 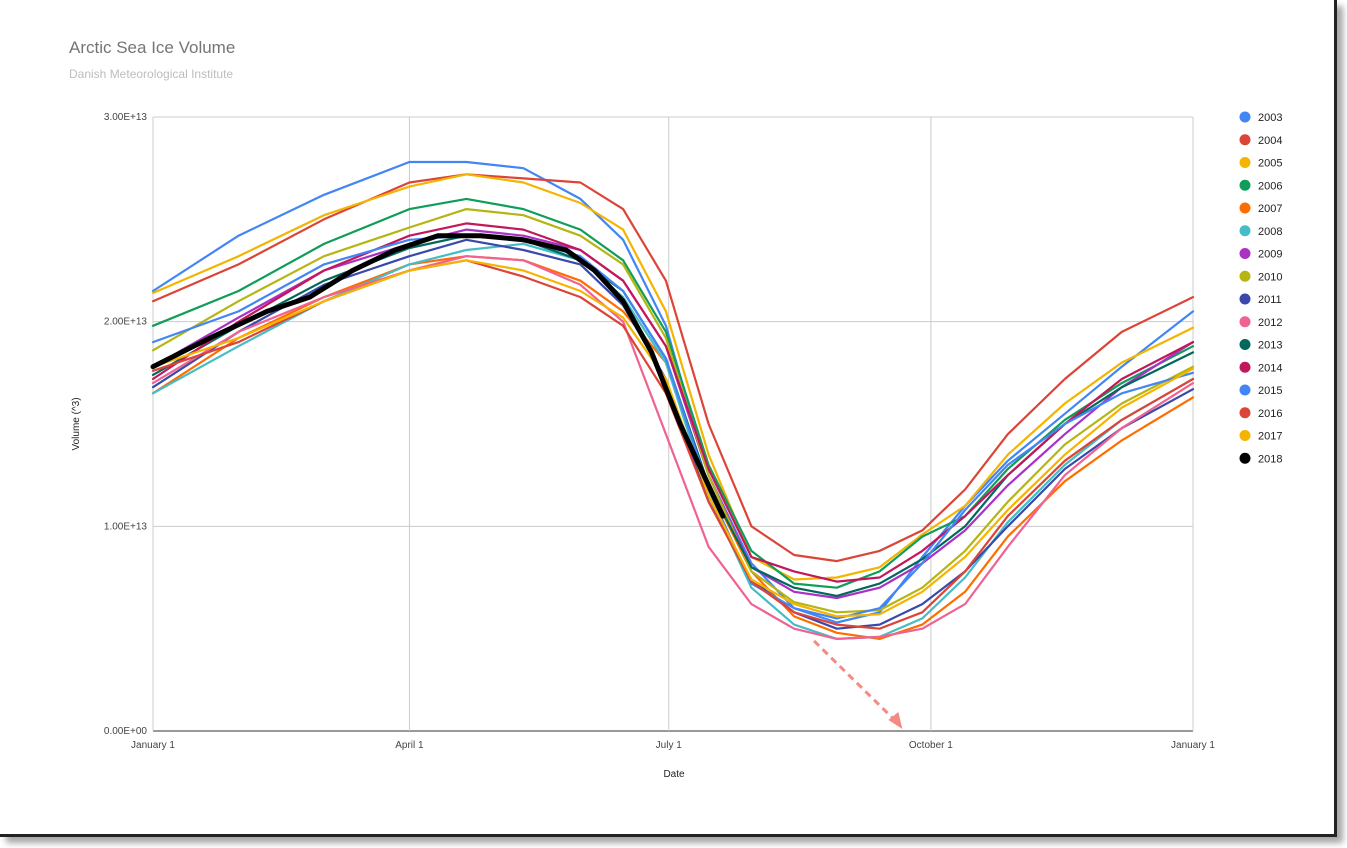 What do you see at coordinates (126, 731) in the screenshot?
I see `y-tick-label: 0.00E+00` at bounding box center [126, 731].